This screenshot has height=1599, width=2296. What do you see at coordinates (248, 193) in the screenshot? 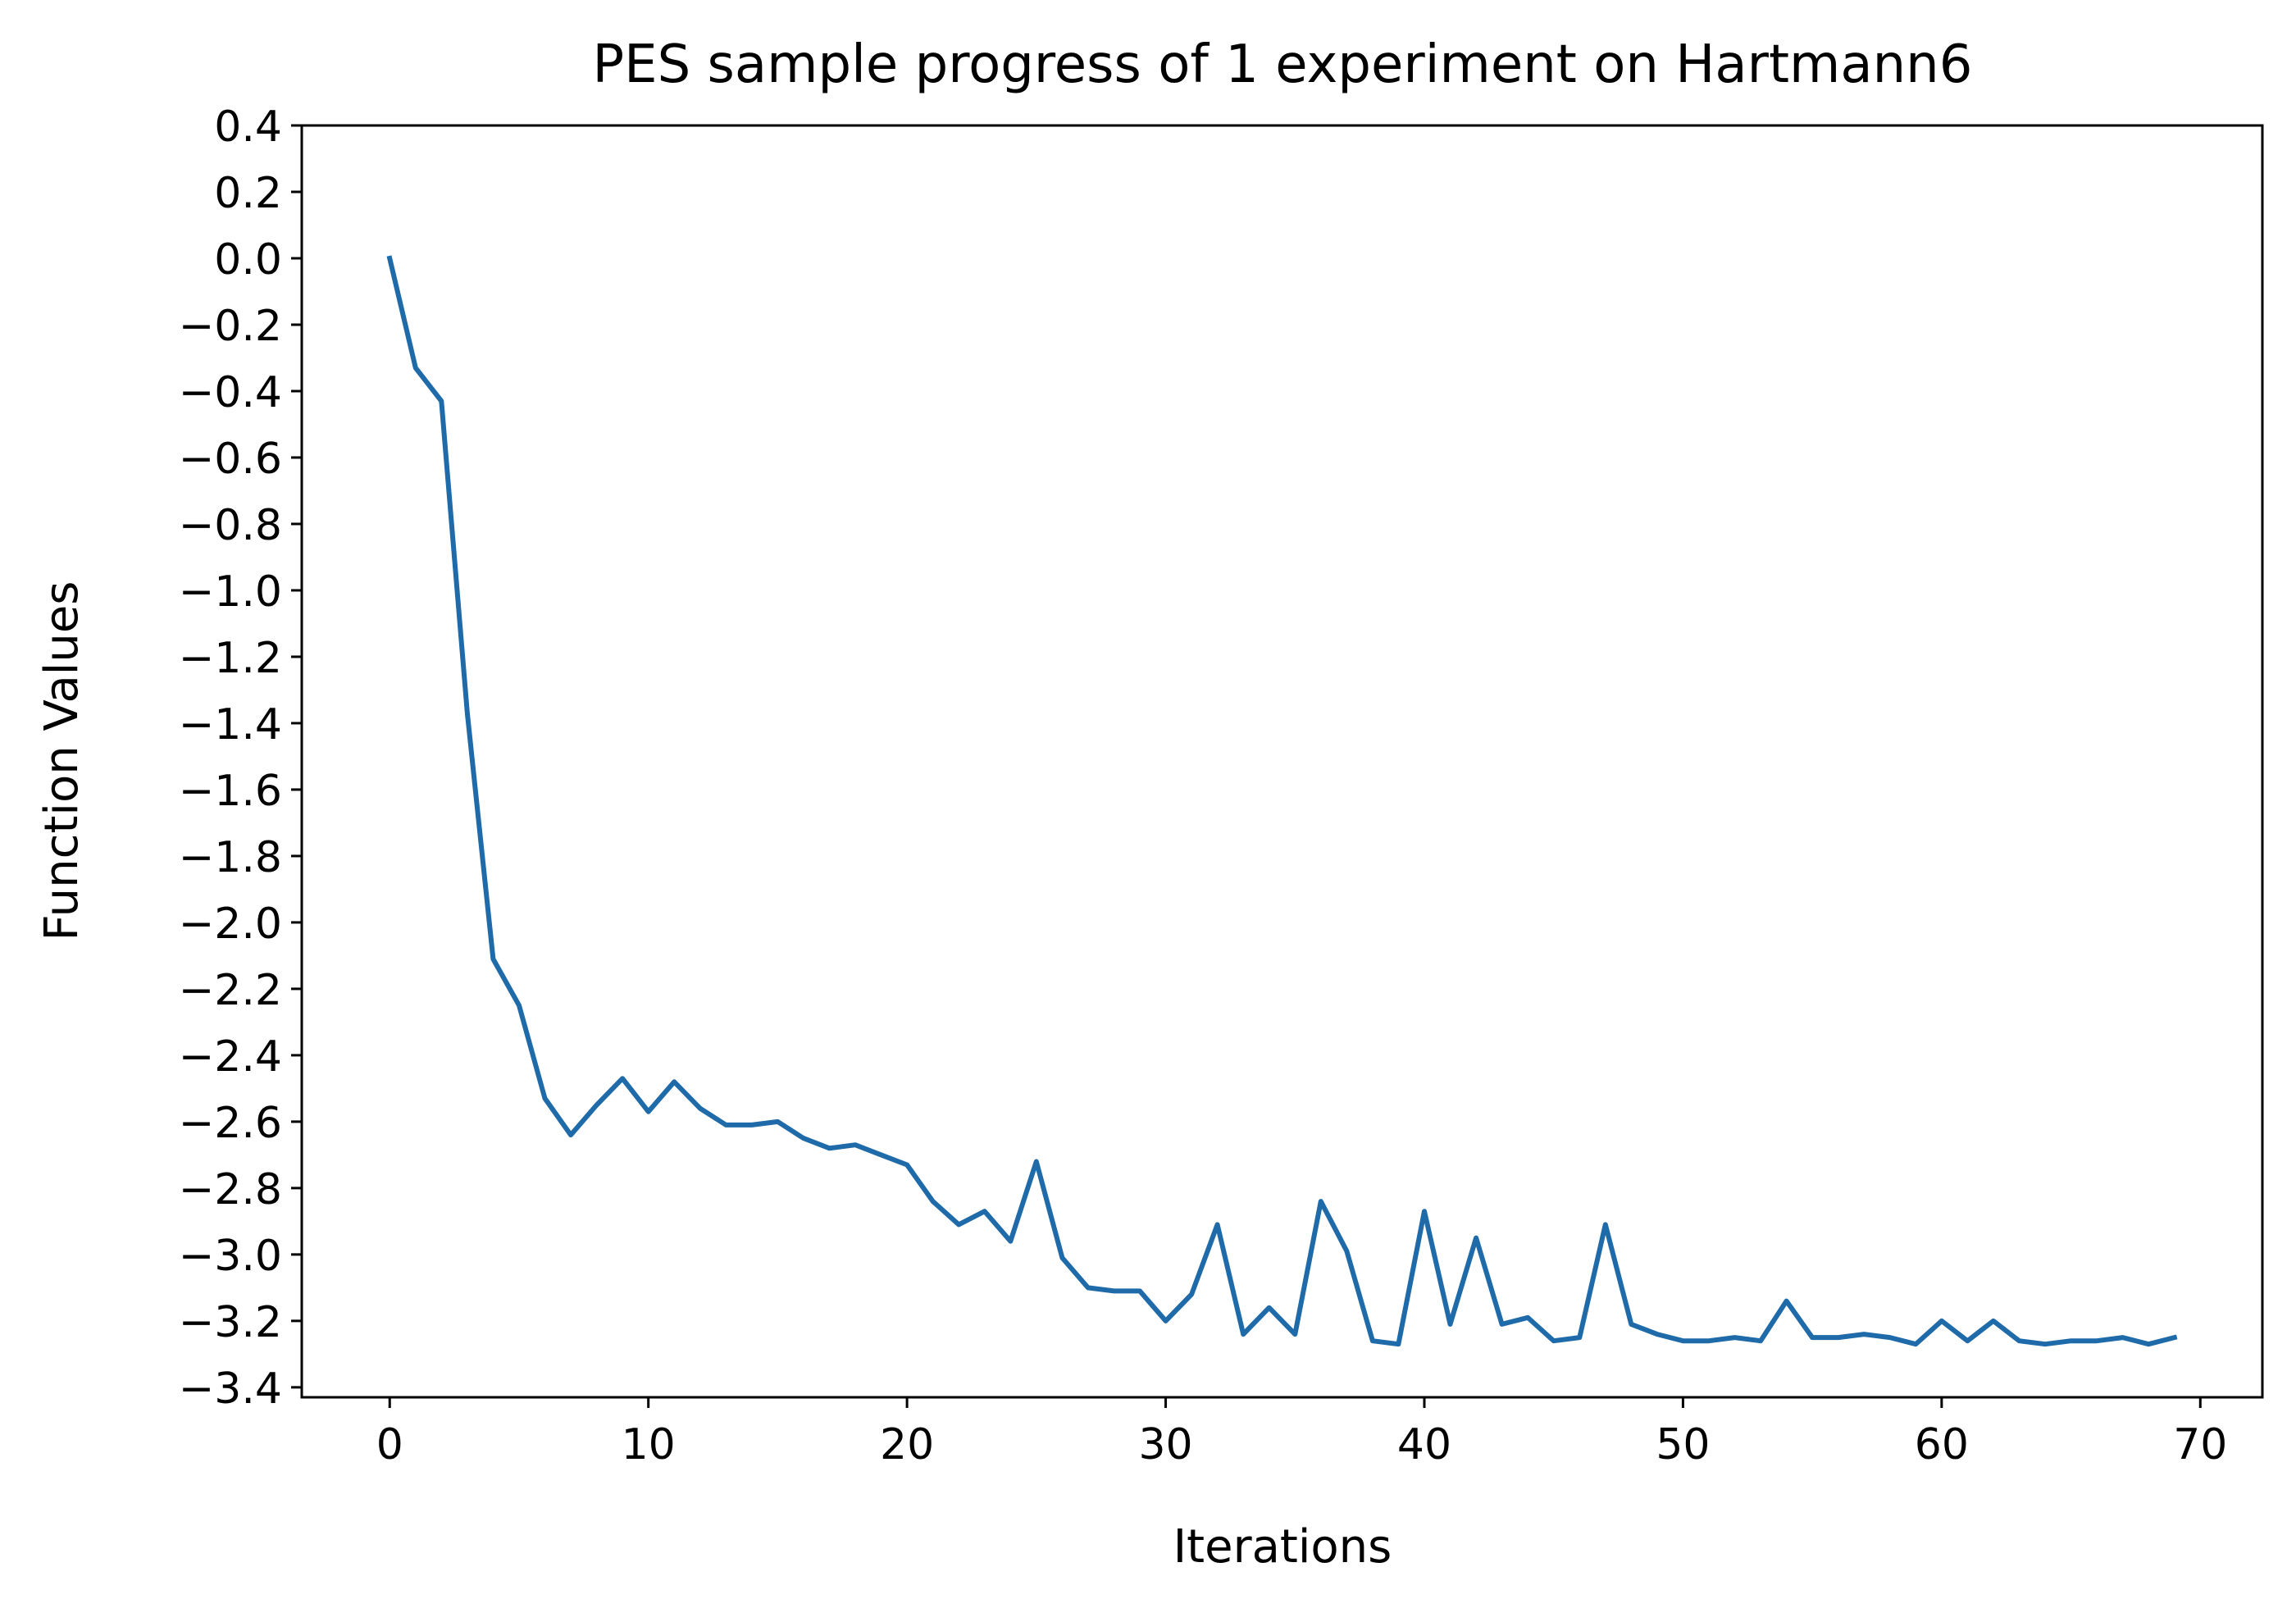
I see `y-tick-label: 0.2` at bounding box center [248, 193].